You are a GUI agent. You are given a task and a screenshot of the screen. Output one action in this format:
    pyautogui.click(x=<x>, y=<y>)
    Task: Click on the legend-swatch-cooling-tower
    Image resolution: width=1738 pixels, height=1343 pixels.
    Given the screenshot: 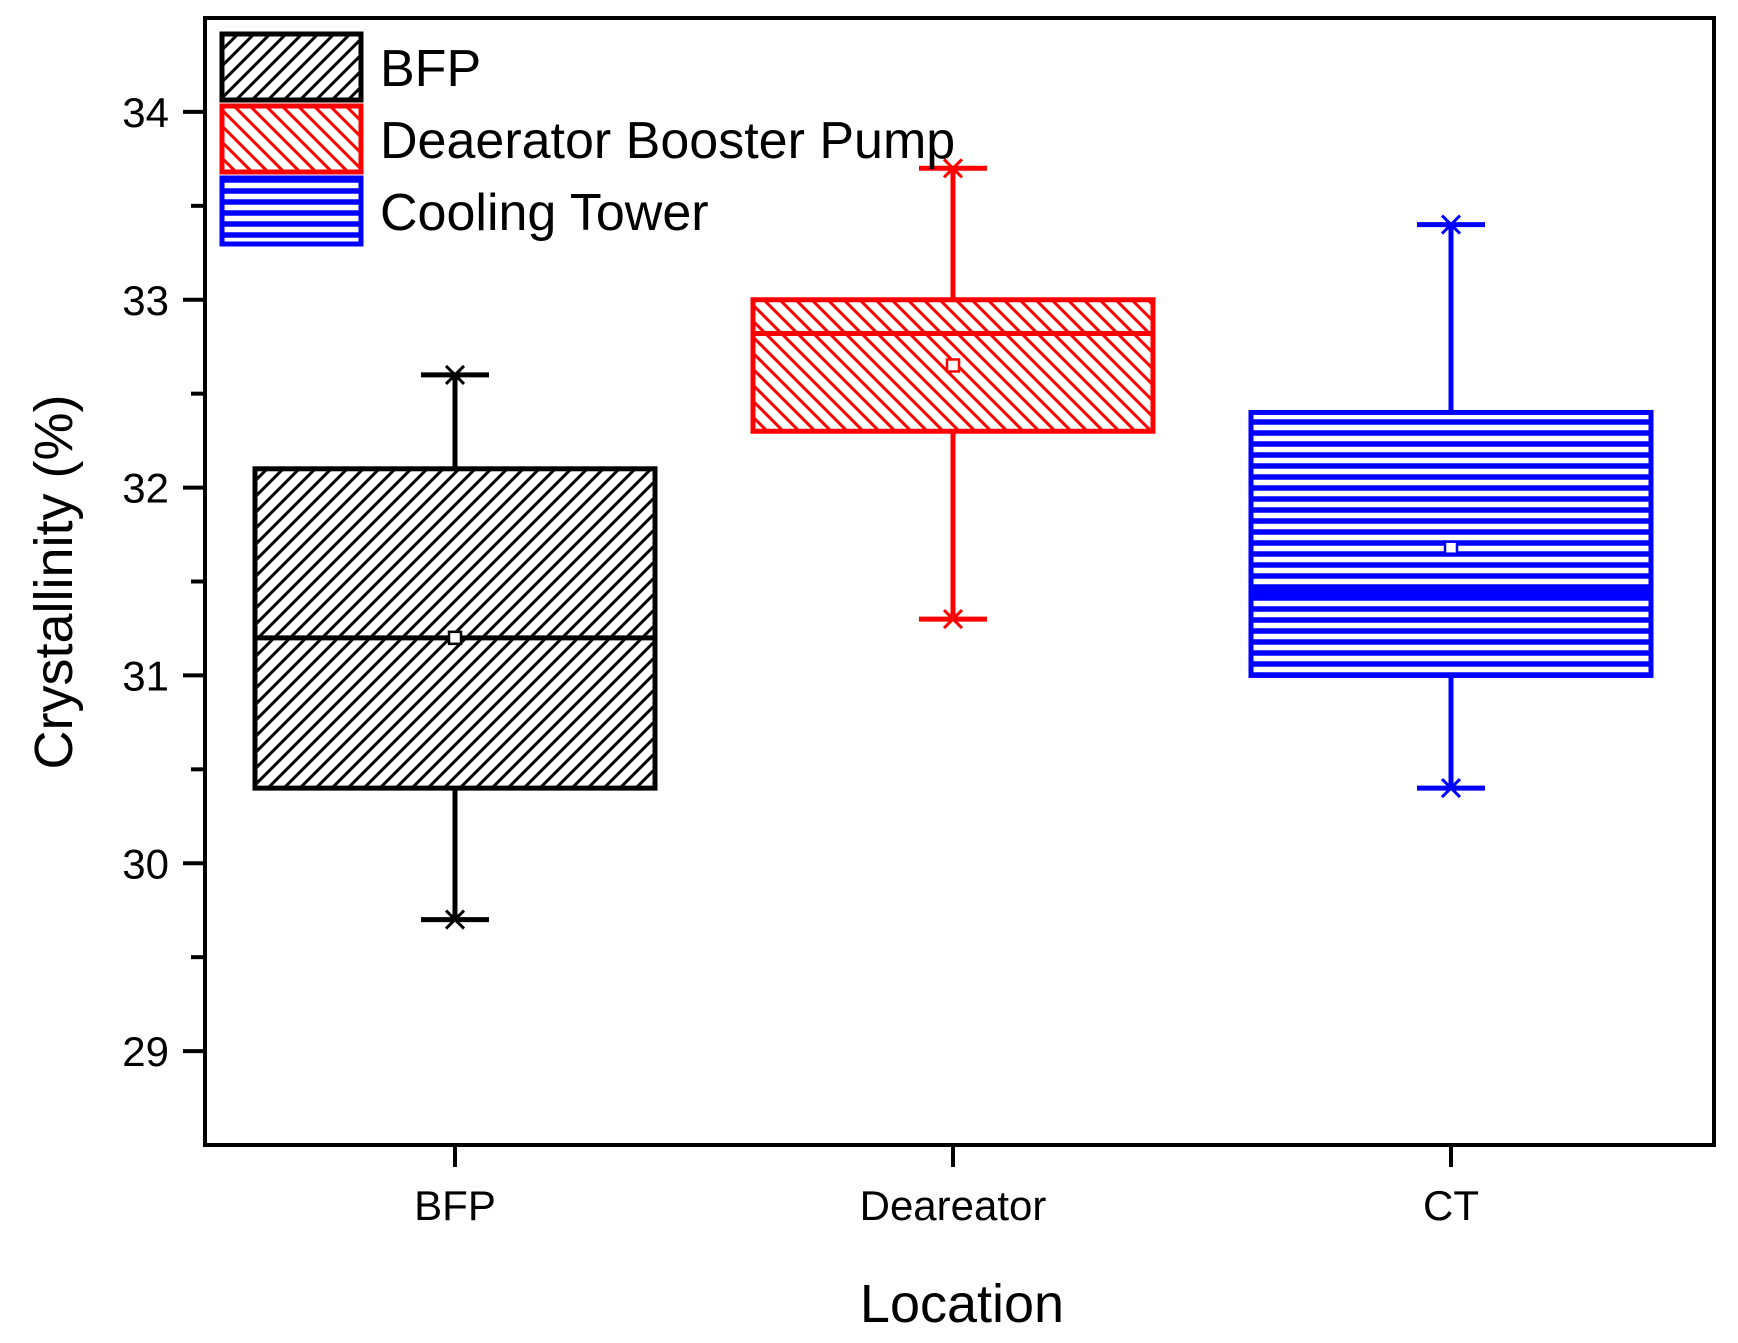 What is the action you would take?
    pyautogui.click(x=291, y=211)
    